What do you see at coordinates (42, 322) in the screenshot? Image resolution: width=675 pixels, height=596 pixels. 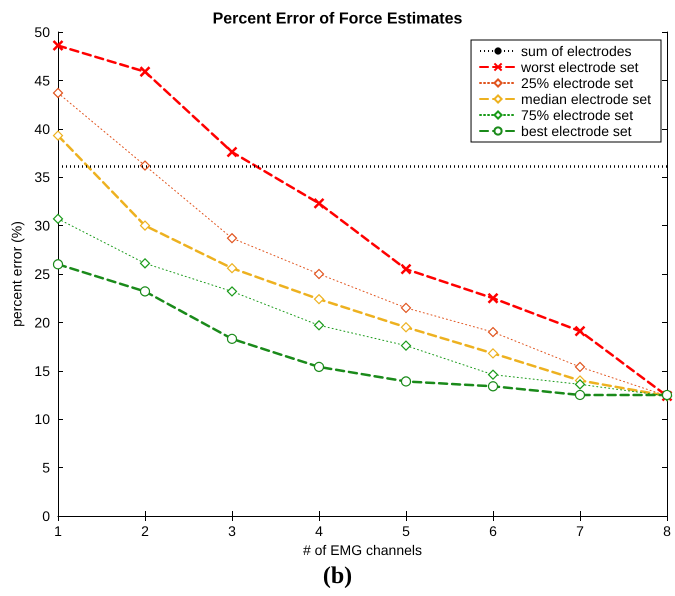 I see `y-tick-label: 20` at bounding box center [42, 322].